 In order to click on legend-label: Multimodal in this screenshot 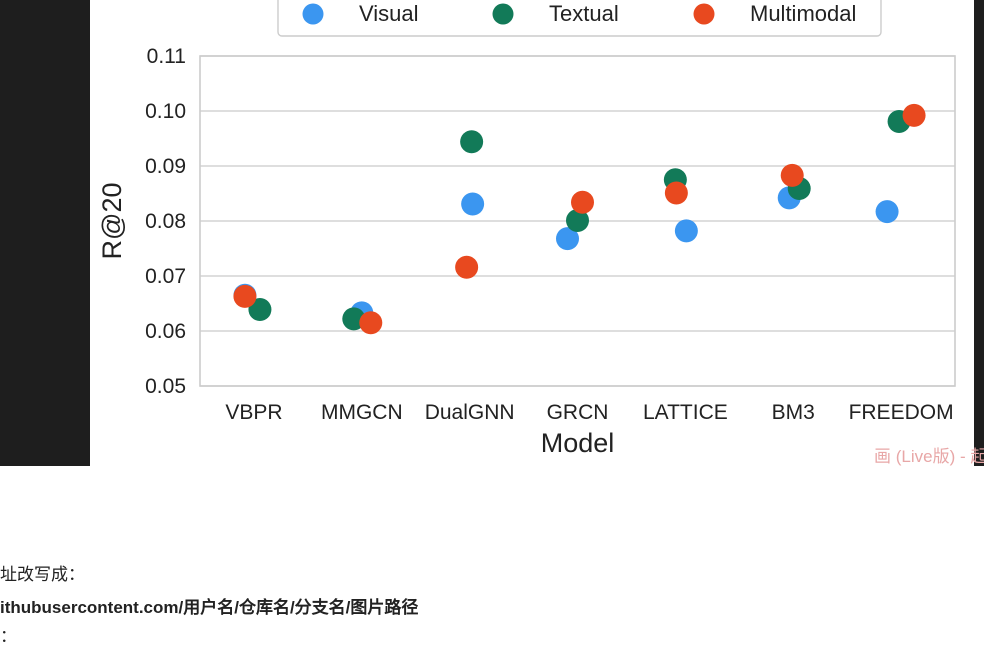, I will do `click(803, 13)`.